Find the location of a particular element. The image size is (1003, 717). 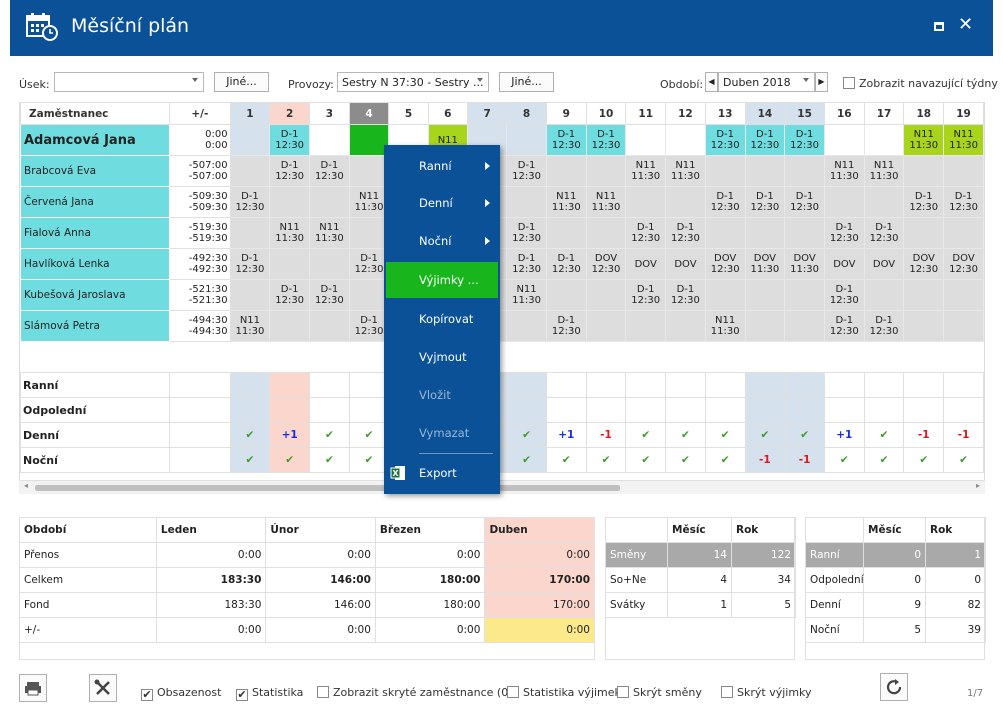

print-button is located at coordinates (33, 688).